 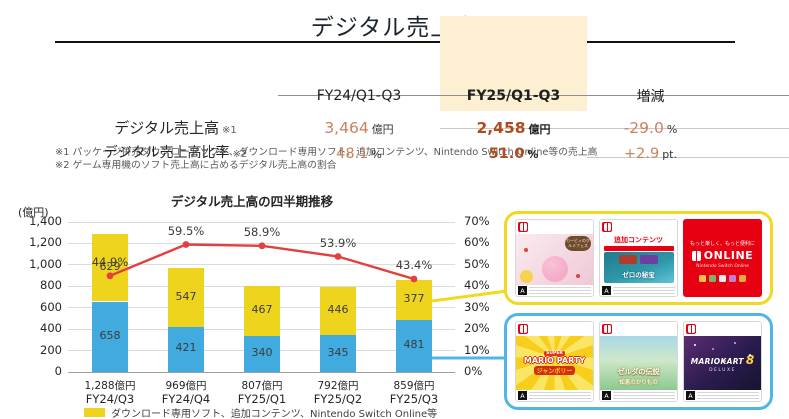 What do you see at coordinates (414, 265) in the screenshot?
I see `line-point-label: 43.4%` at bounding box center [414, 265].